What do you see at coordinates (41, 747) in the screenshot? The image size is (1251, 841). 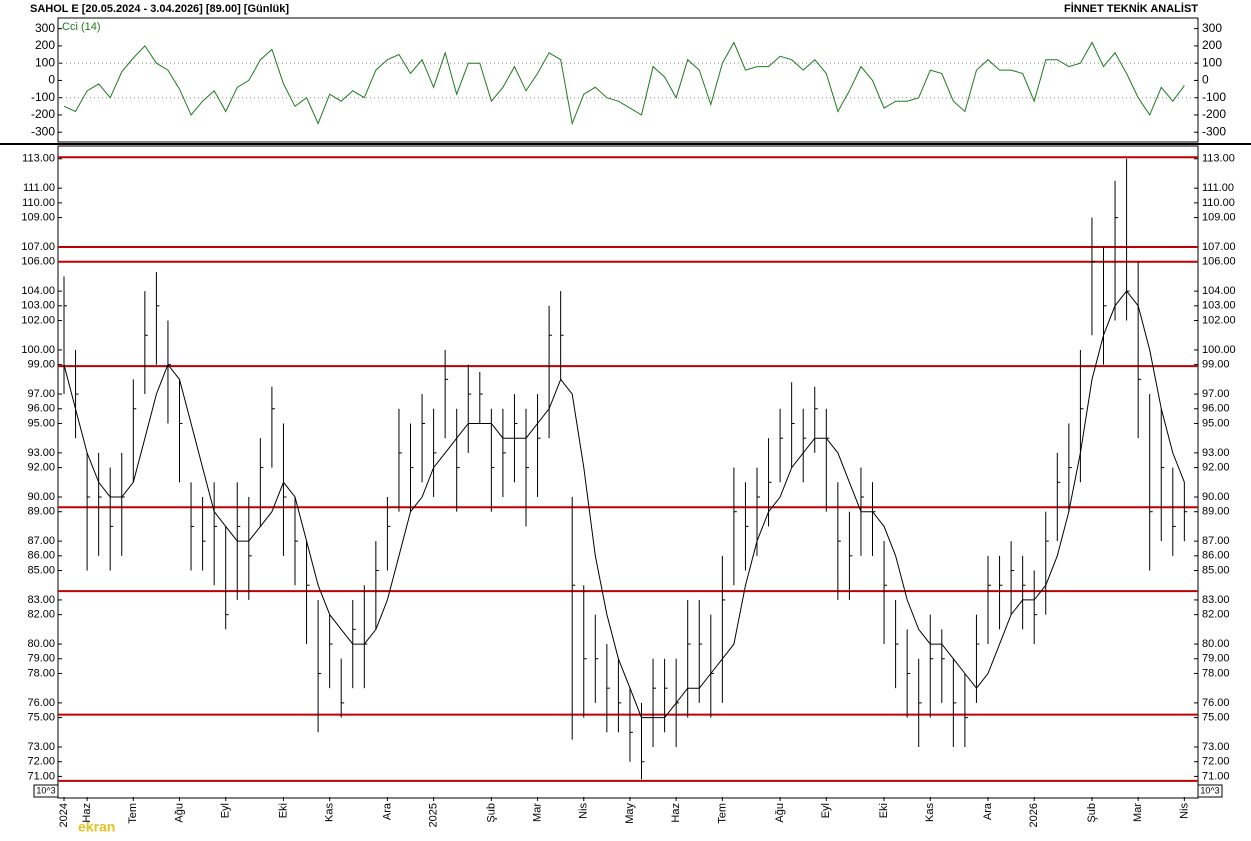 I see `y-tick-label: 73.00` at bounding box center [41, 747].